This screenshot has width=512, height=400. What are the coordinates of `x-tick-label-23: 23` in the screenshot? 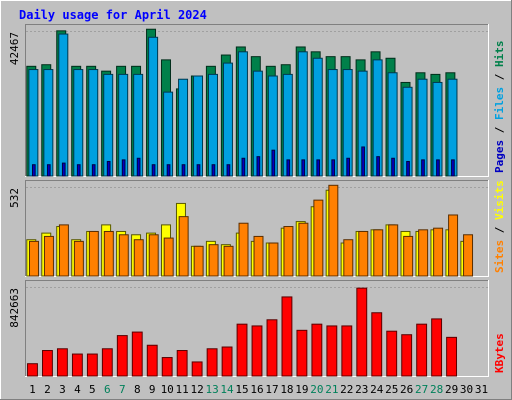 It's located at (361, 389).